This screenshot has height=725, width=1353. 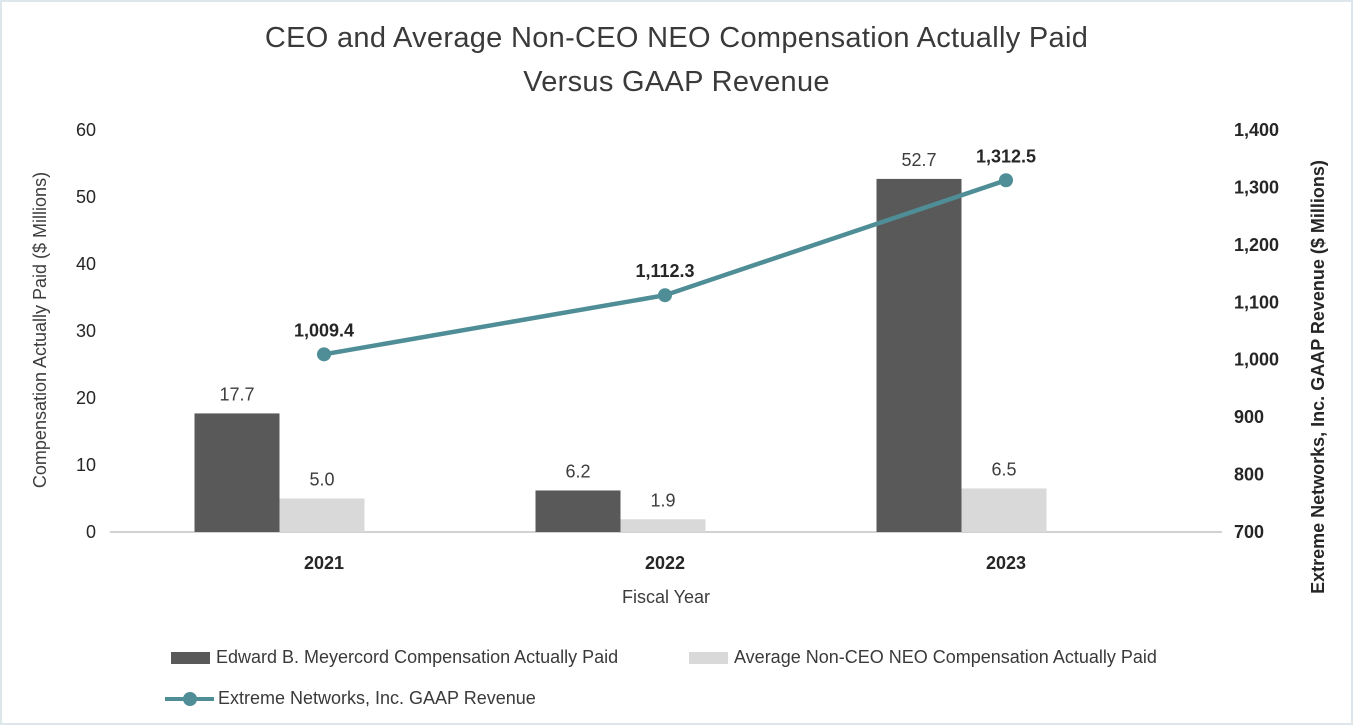 I want to click on neo-bar-2023, so click(x=1004, y=510).